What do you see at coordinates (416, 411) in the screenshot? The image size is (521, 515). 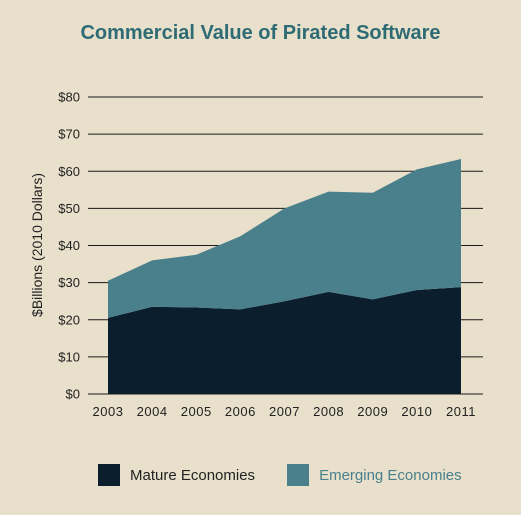 I see `x-tick-label: 2010` at bounding box center [416, 411].